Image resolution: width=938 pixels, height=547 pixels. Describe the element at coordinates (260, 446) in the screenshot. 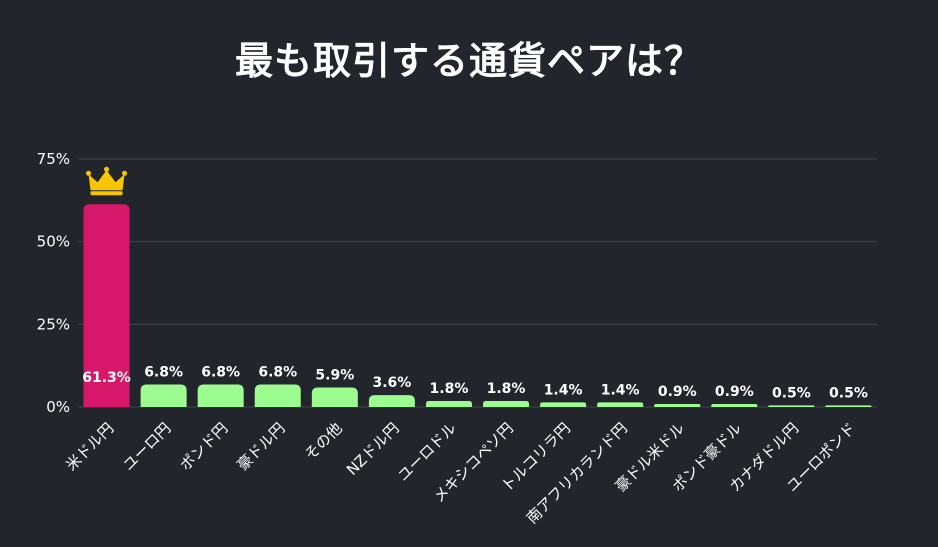

I see `x-tick-label-3: 豪ドル円` at that location.